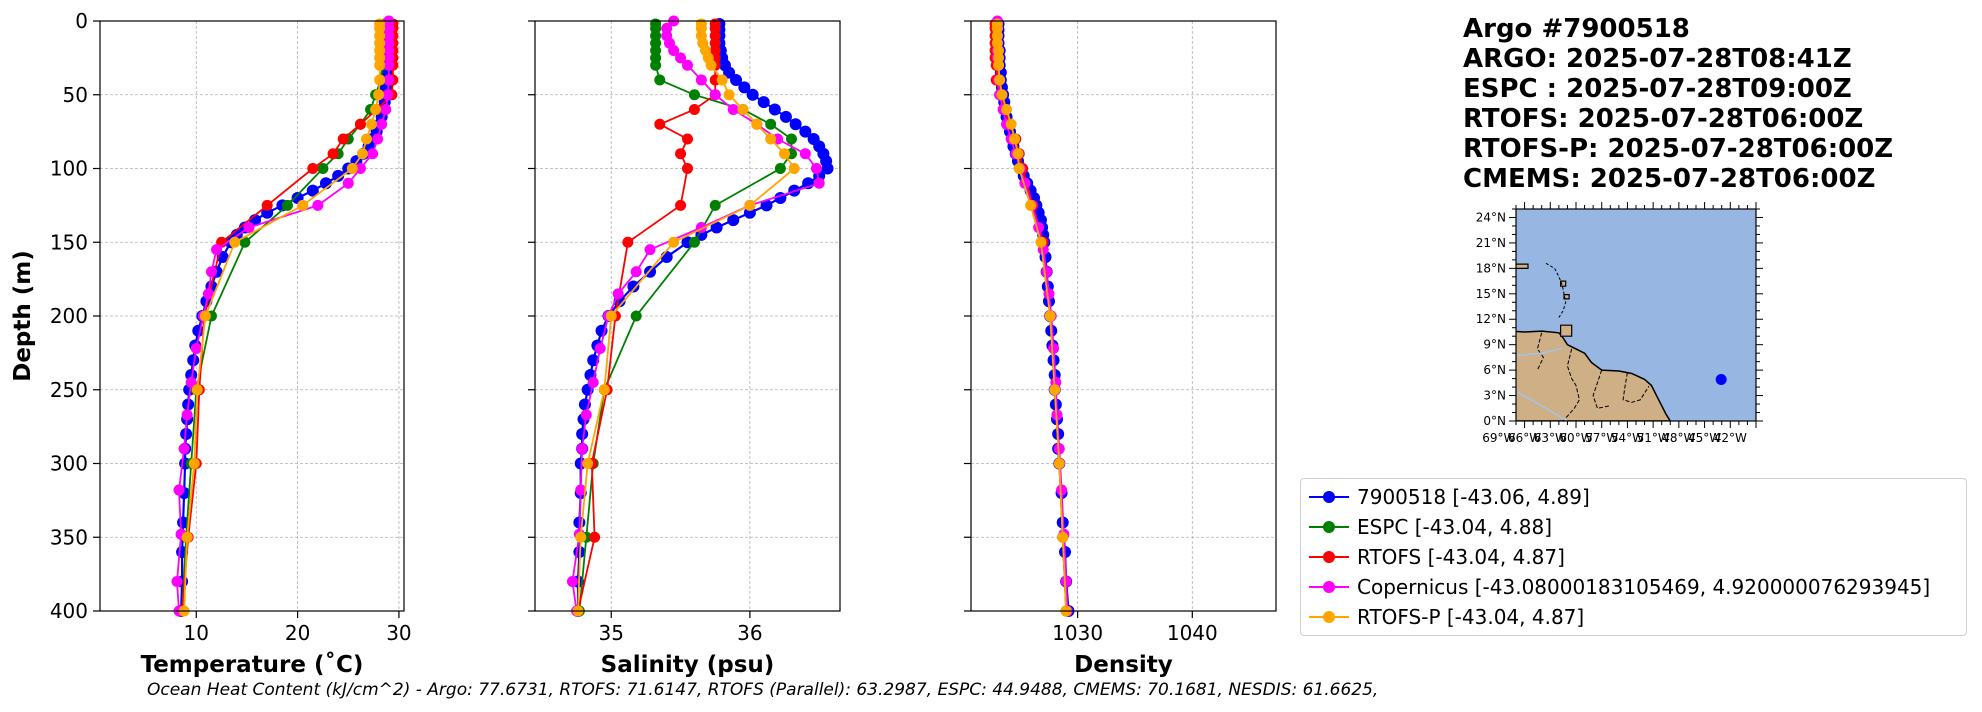 This screenshot has width=1982, height=712. What do you see at coordinates (1498, 438) in the screenshot?
I see `map-lon-label: 69°W` at bounding box center [1498, 438].